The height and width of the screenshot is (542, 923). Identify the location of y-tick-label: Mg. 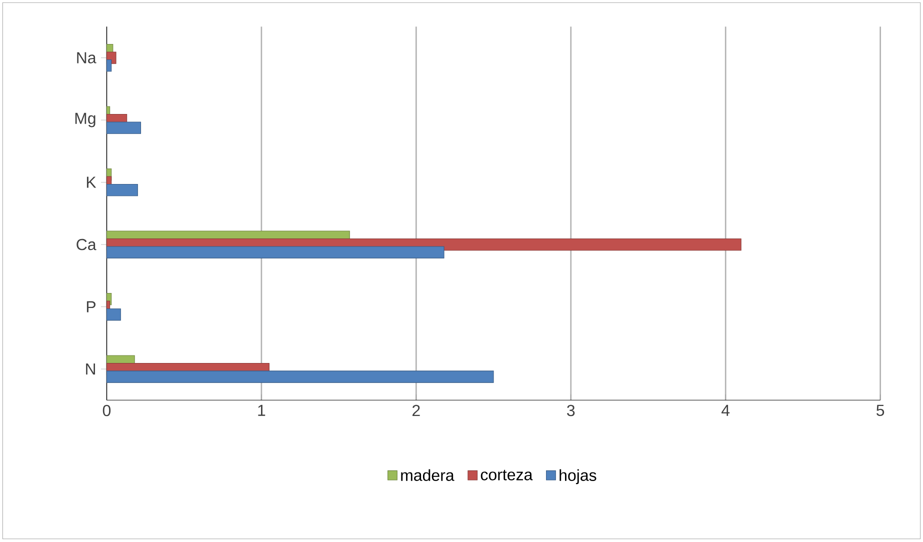
(85, 120).